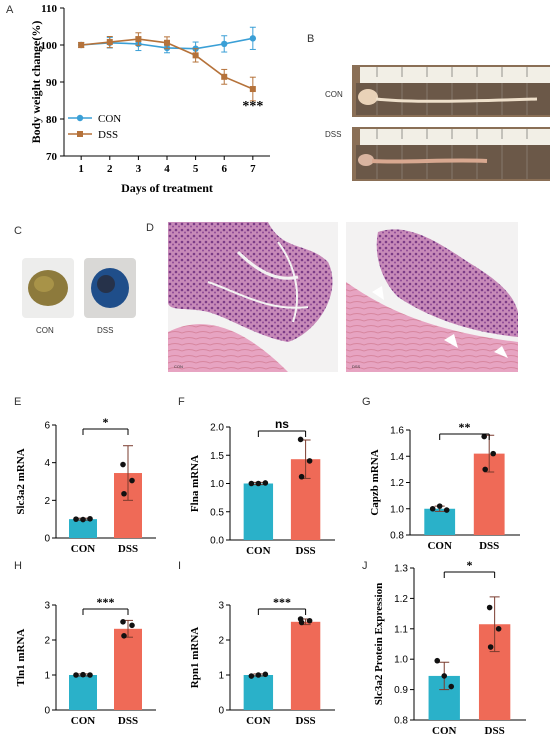 The width and height of the screenshot is (550, 750). I want to click on colon-label-con: CON, so click(334, 94).